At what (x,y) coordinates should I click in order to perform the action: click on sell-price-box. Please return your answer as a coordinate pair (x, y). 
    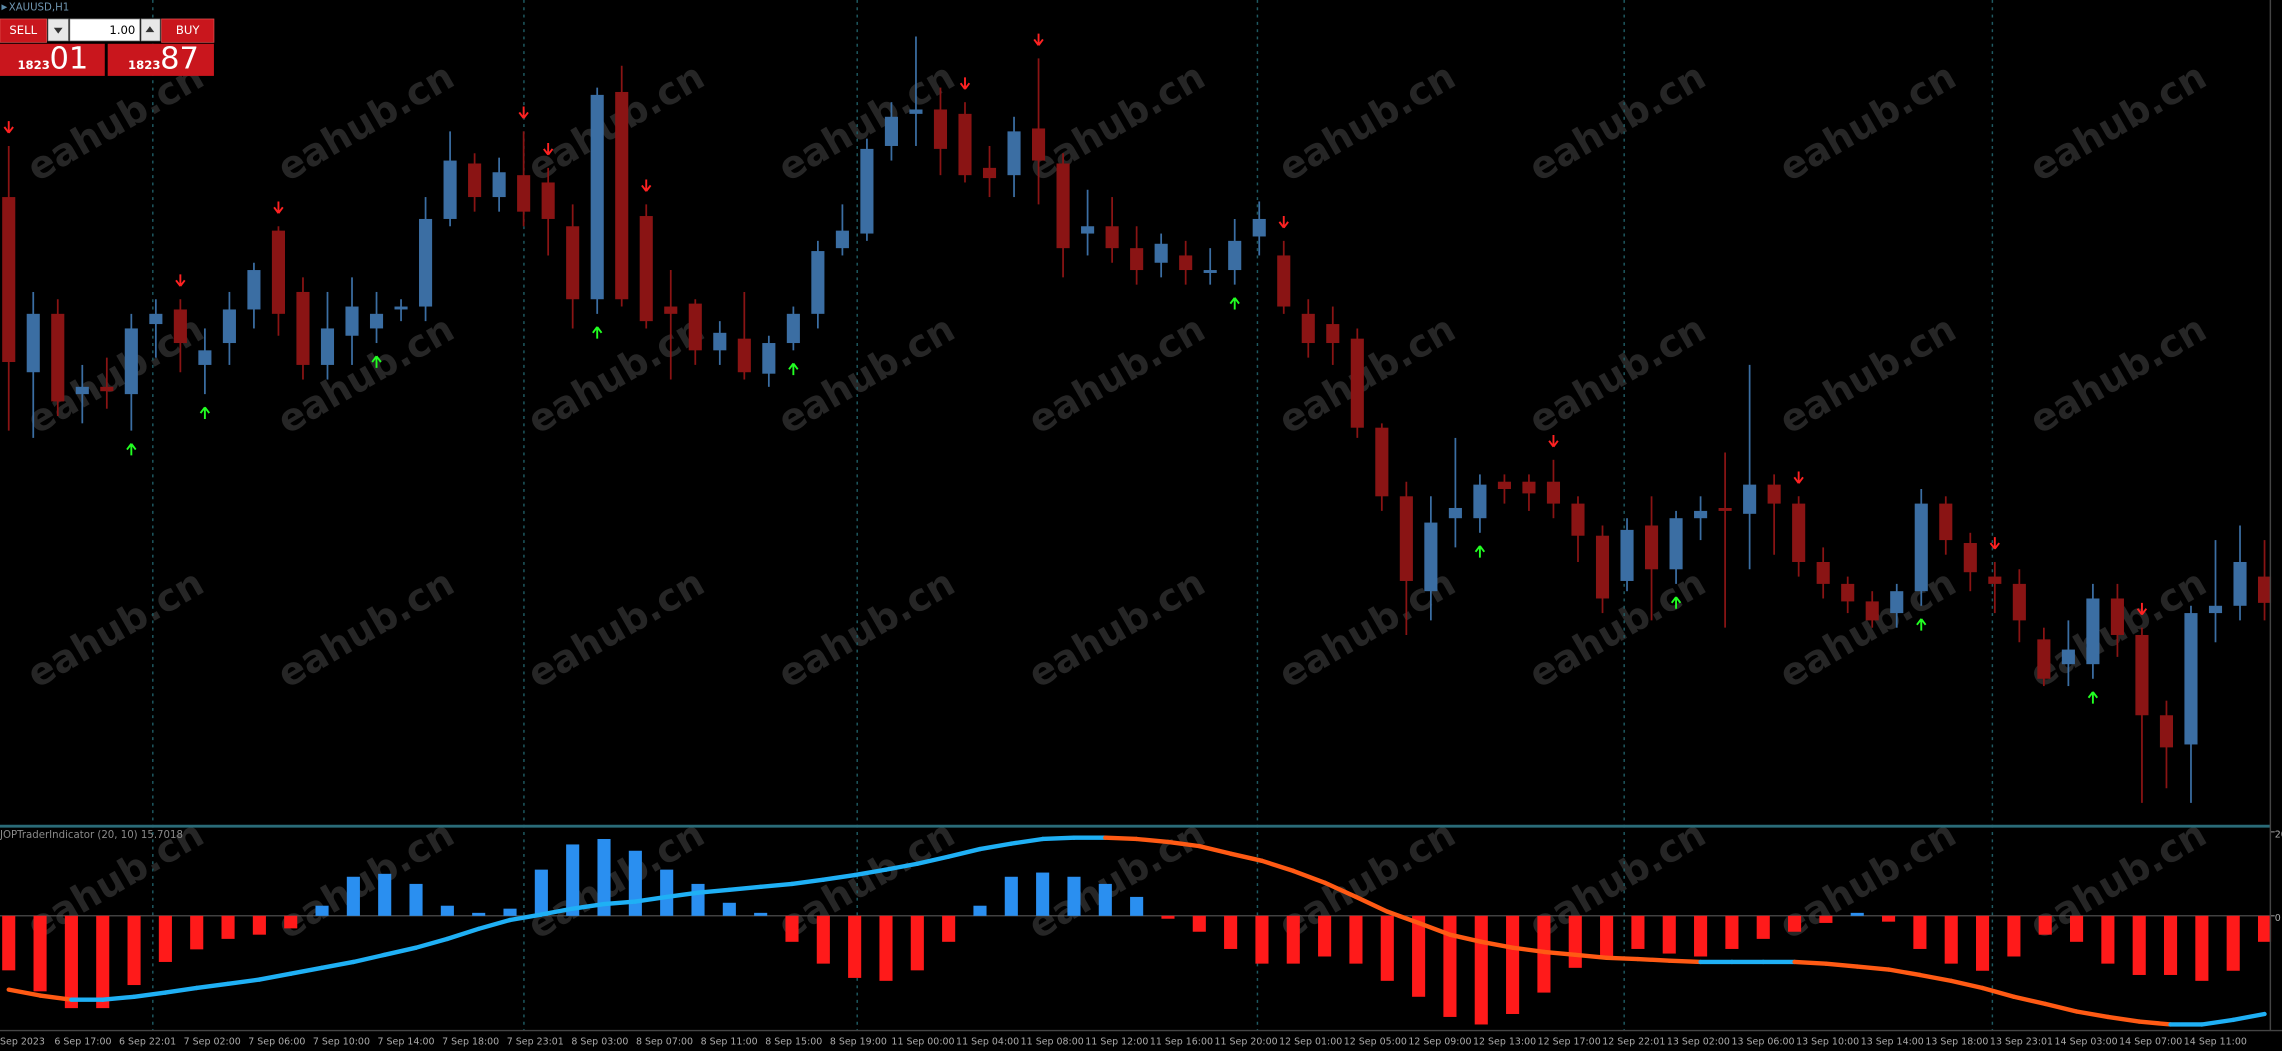
    Looking at the image, I should click on (52, 59).